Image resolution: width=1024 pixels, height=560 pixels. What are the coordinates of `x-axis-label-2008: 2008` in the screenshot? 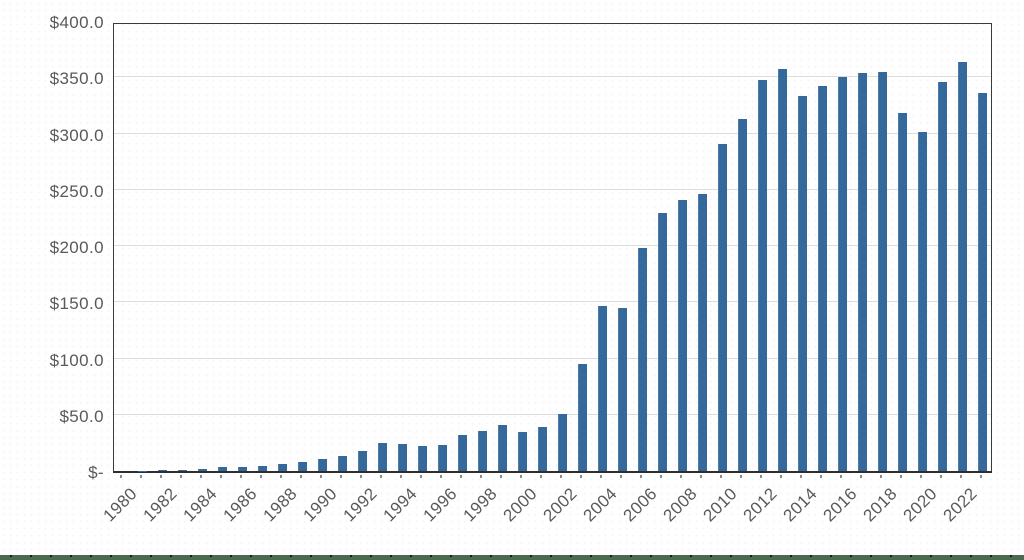 It's located at (680, 505).